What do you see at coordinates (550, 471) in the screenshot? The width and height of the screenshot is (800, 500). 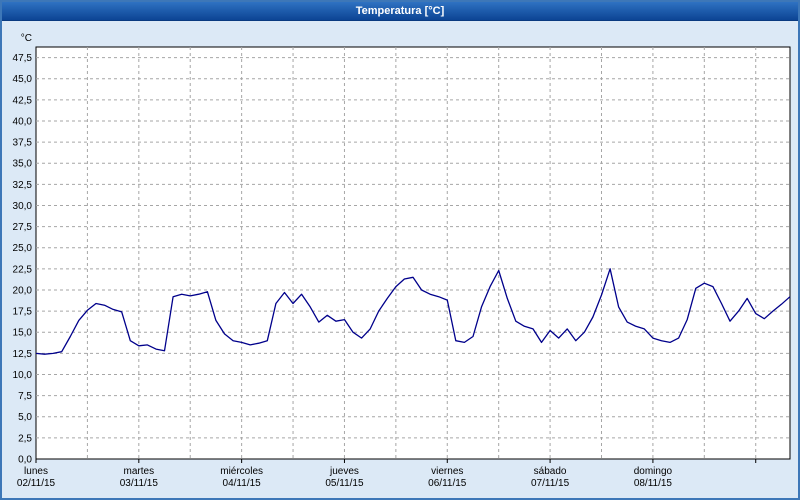 I see `svg-text: sábado` at bounding box center [550, 471].